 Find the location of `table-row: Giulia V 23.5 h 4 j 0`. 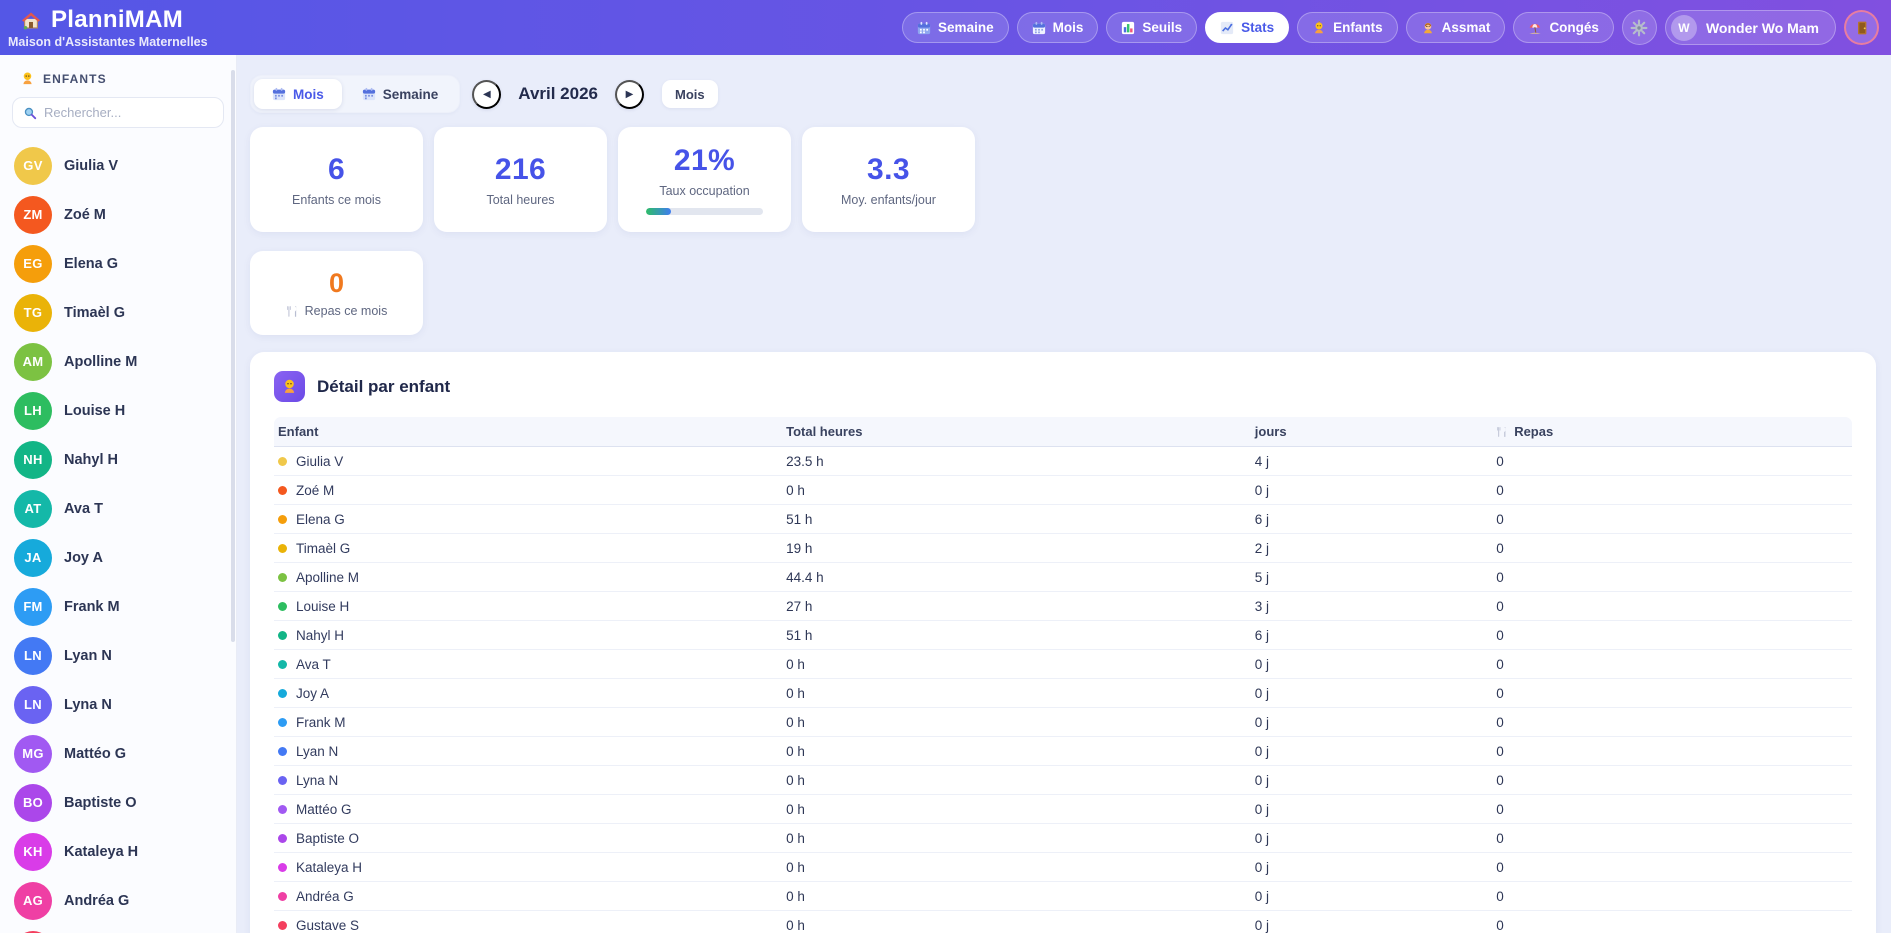

table-row: Giulia V 23.5 h 4 j 0 is located at coordinates (1063, 461).